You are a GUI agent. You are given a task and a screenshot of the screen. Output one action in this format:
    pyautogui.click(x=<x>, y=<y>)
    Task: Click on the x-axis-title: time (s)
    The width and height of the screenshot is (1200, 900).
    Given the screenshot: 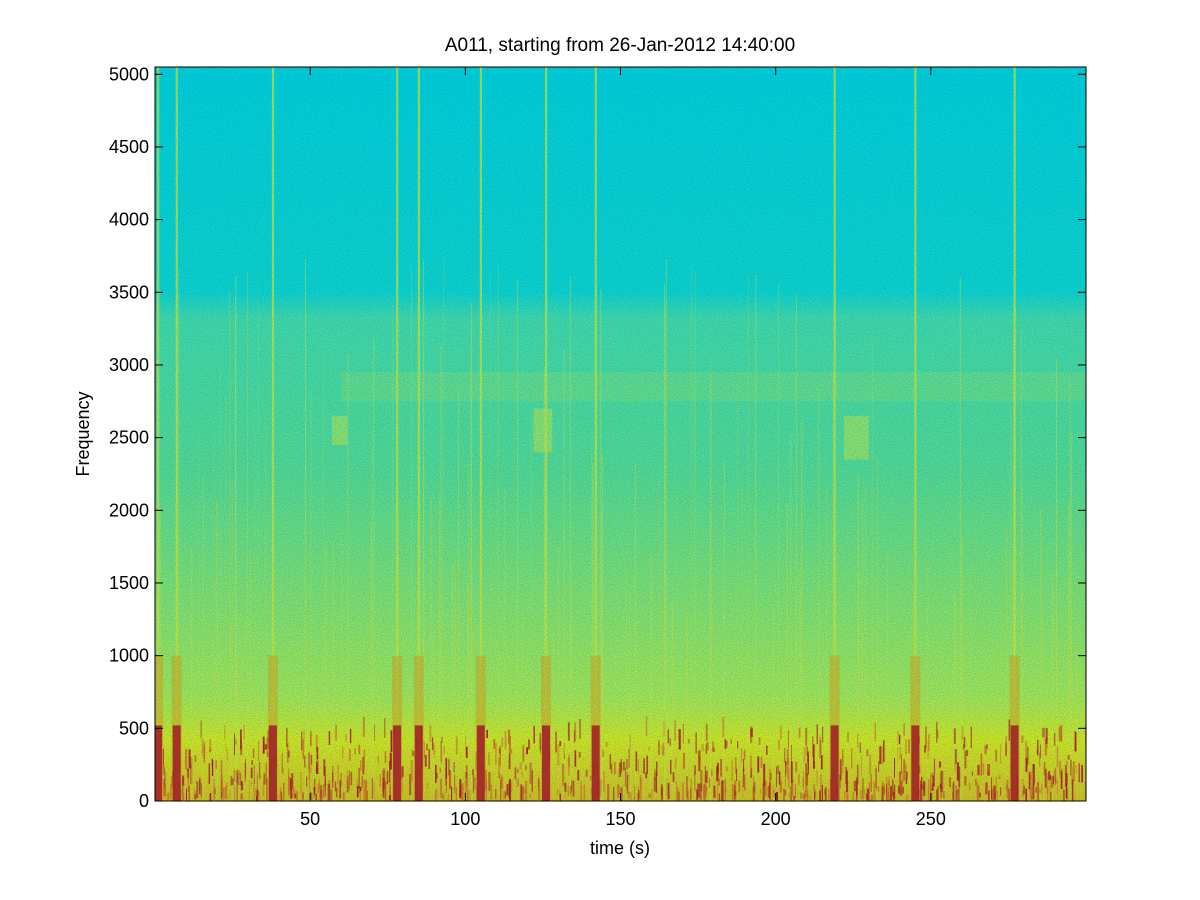 What is the action you would take?
    pyautogui.click(x=620, y=848)
    